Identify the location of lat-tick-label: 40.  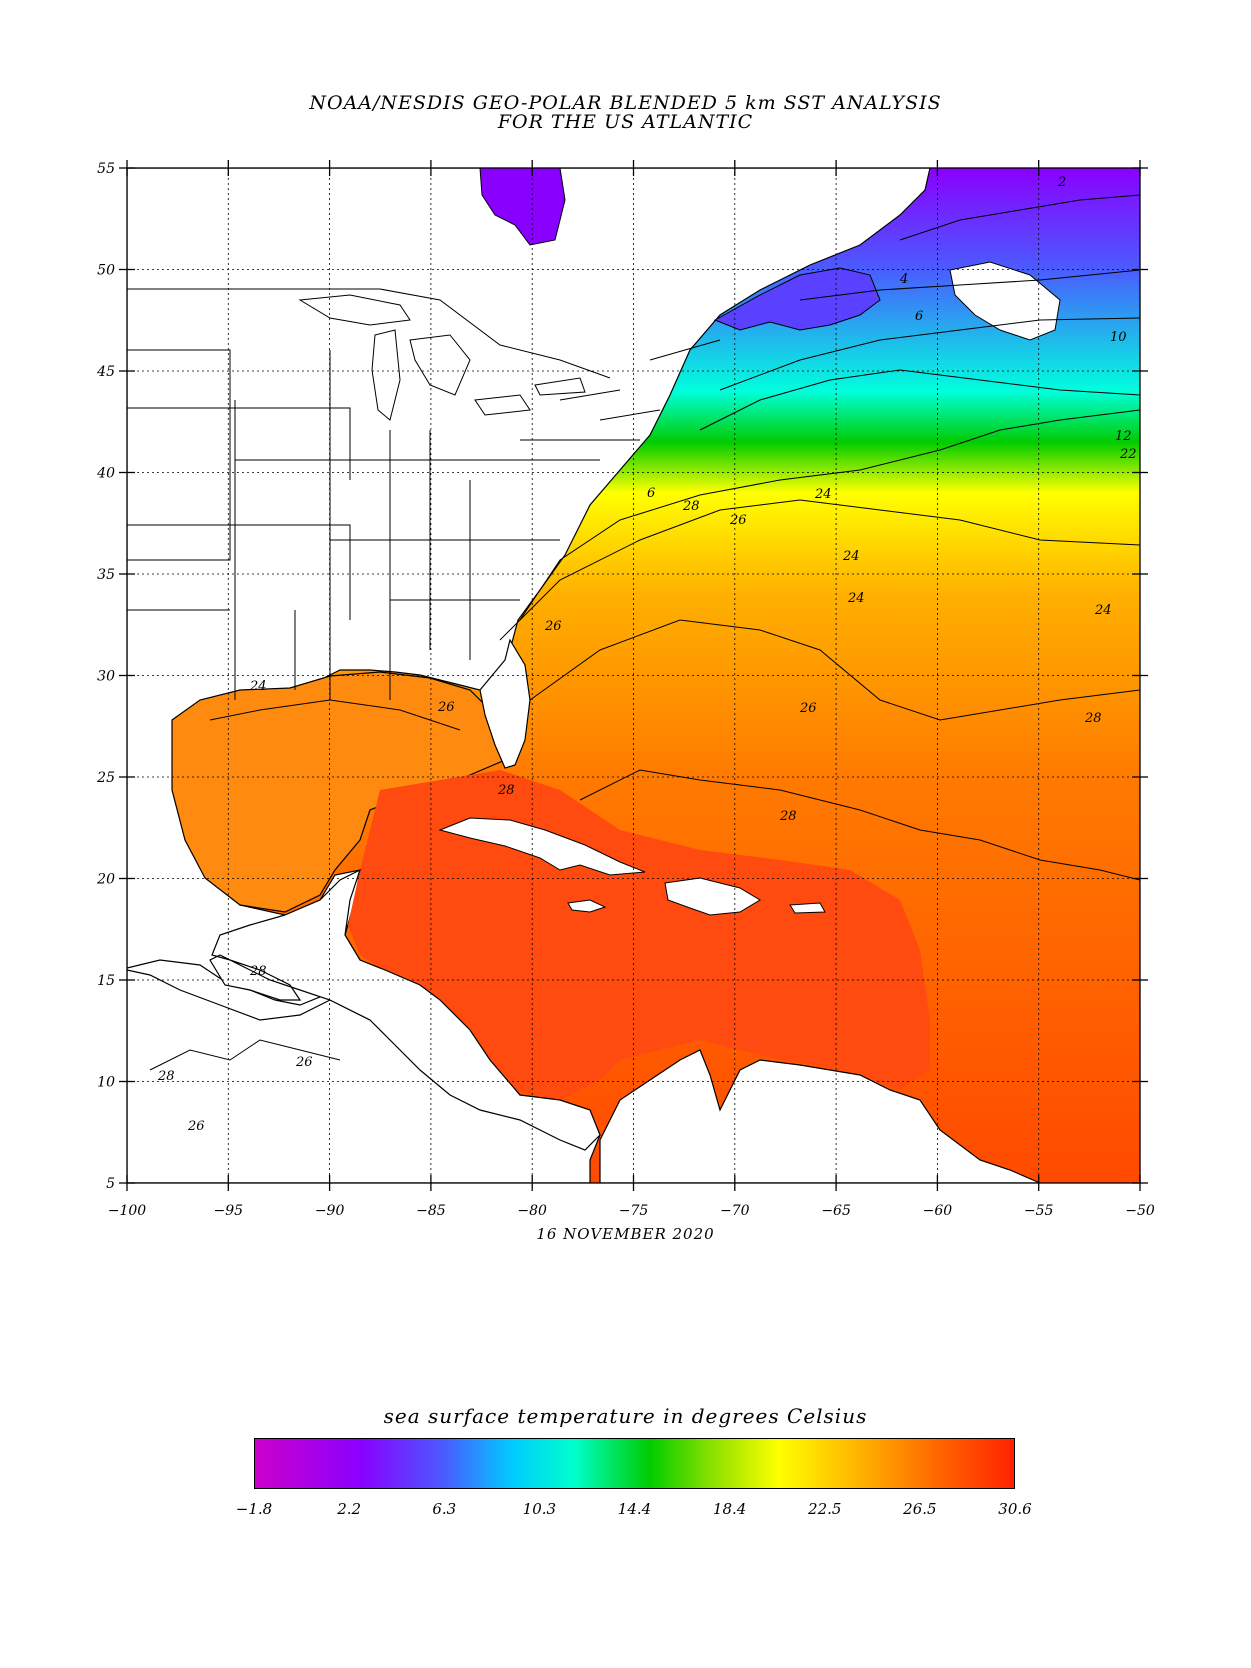
(105, 474).